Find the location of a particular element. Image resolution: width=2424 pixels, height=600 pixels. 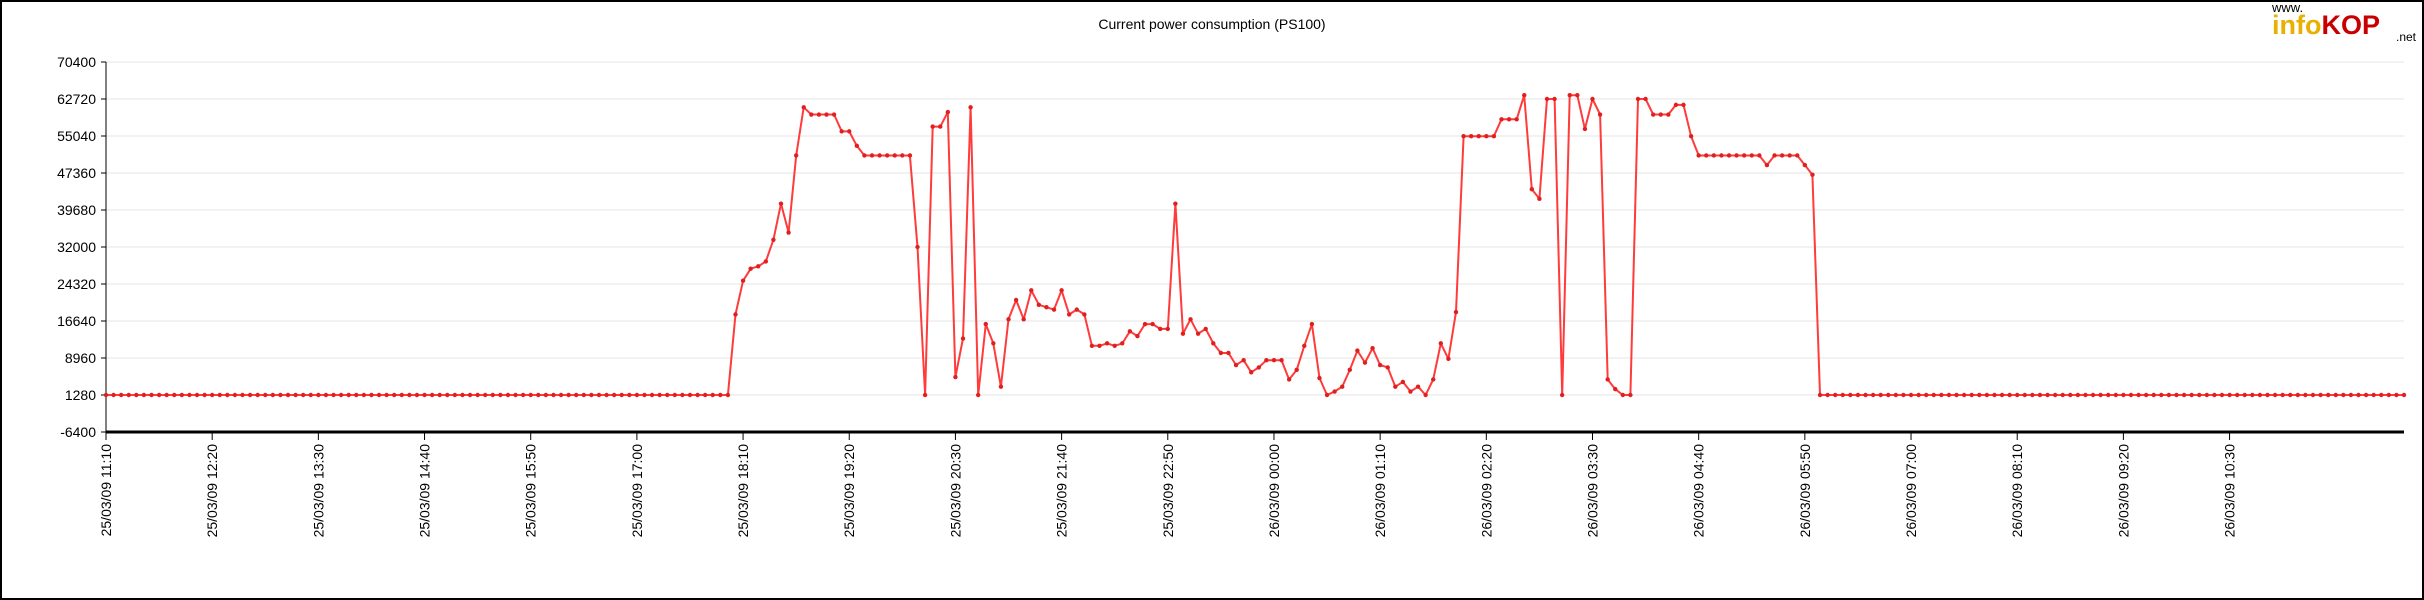

y-tick-label: 62720 is located at coordinates (76, 99).